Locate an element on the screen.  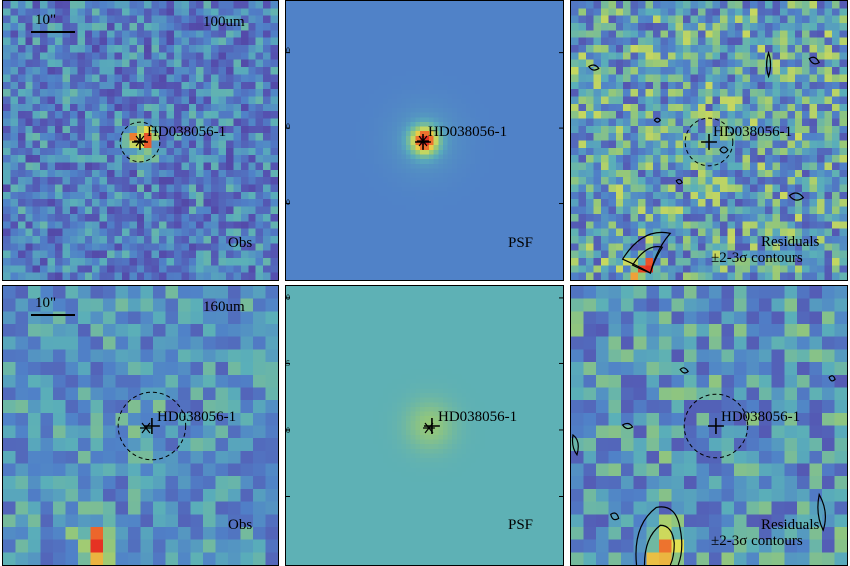
obs-160um-overlay is located at coordinates (152, 426).